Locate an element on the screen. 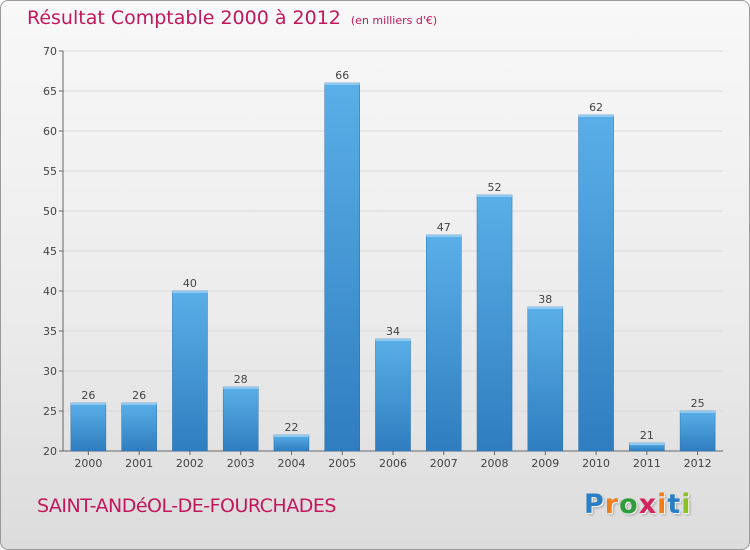 The image size is (750, 550). data-label-2000: 26 is located at coordinates (88, 395).